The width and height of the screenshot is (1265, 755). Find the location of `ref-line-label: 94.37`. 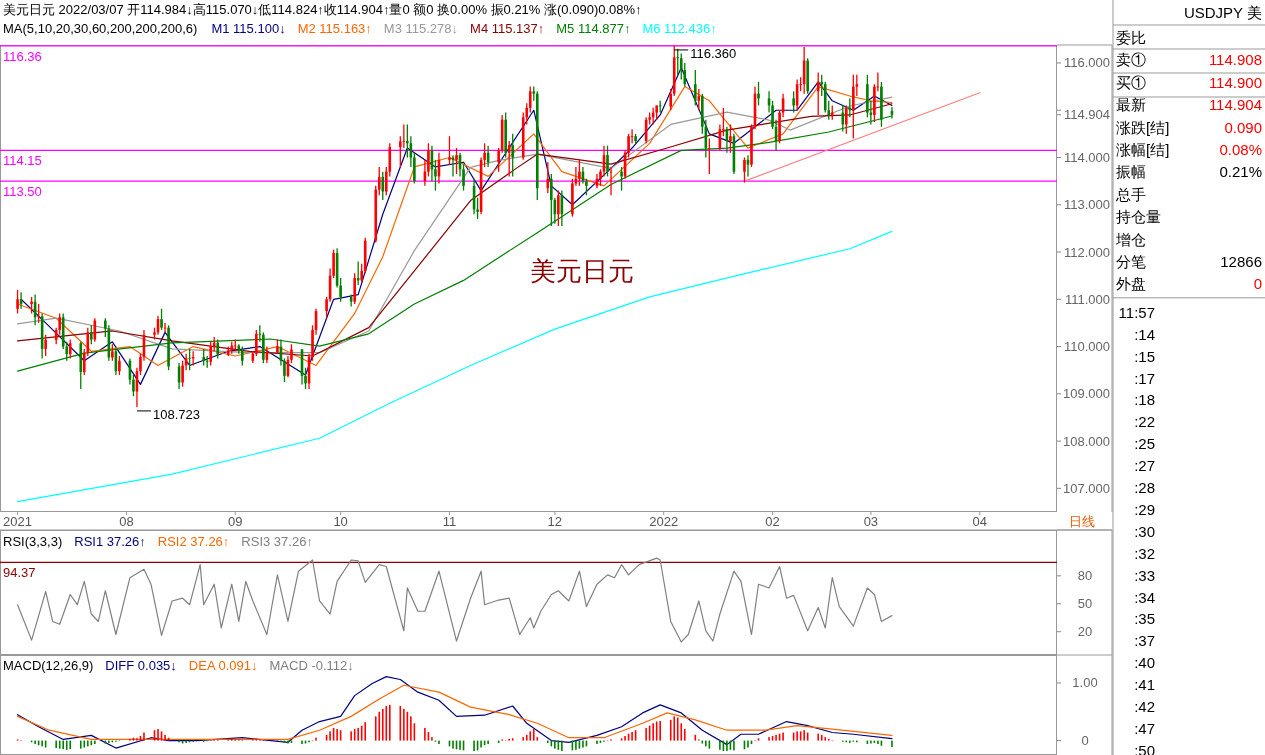

ref-line-label: 94.37 is located at coordinates (19, 573).